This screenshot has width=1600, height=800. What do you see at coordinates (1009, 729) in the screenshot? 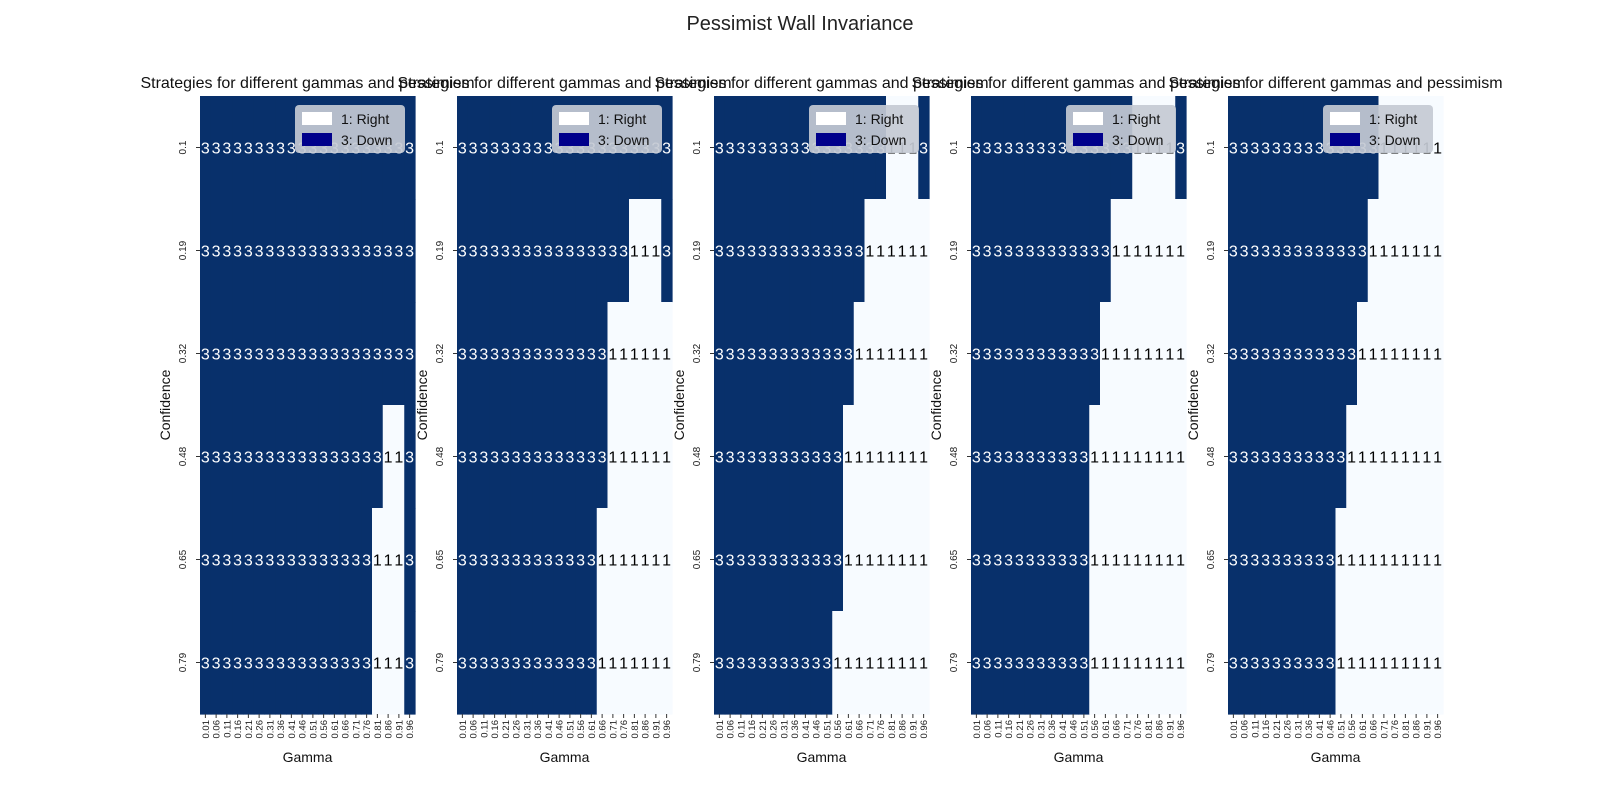
I see `x-tick-label: 0.16` at bounding box center [1009, 729].